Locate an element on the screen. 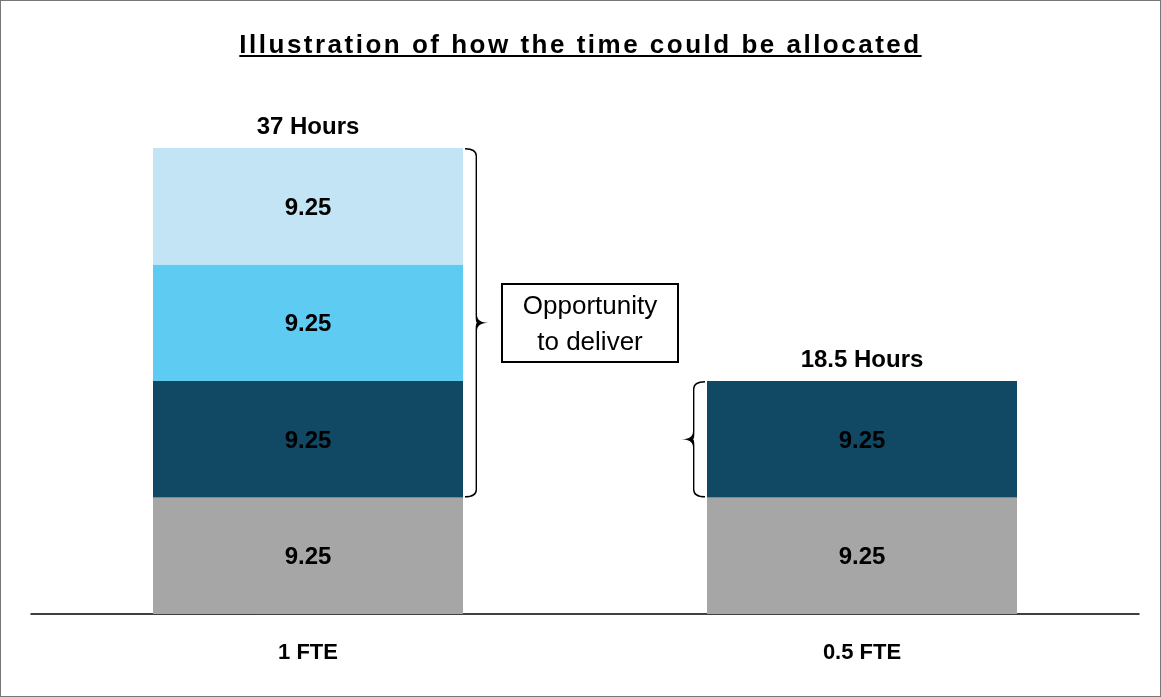 This screenshot has height=697, width=1161. x-tick-label: 0.5 FTE is located at coordinates (862, 651).